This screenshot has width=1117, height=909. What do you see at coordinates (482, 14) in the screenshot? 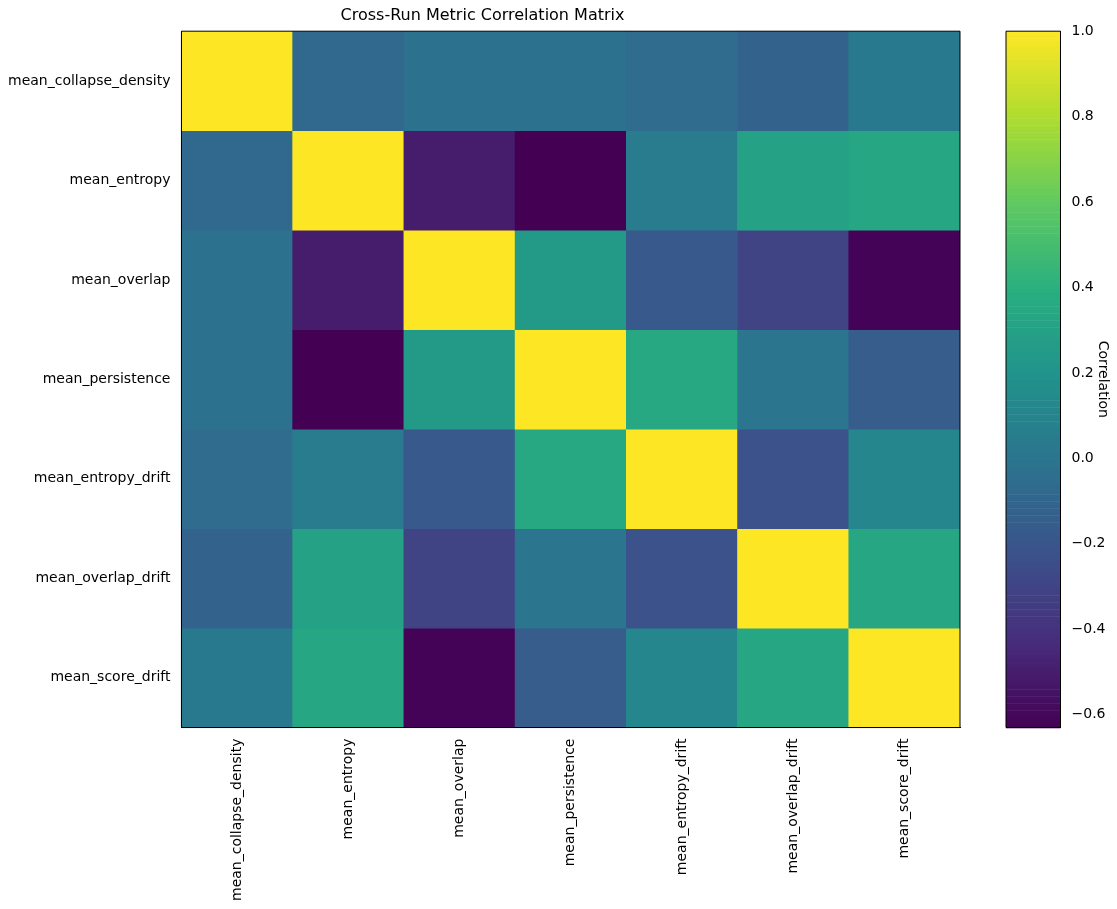
I see `chart-title: Cross-Run Metric Correlation Matrix` at bounding box center [482, 14].